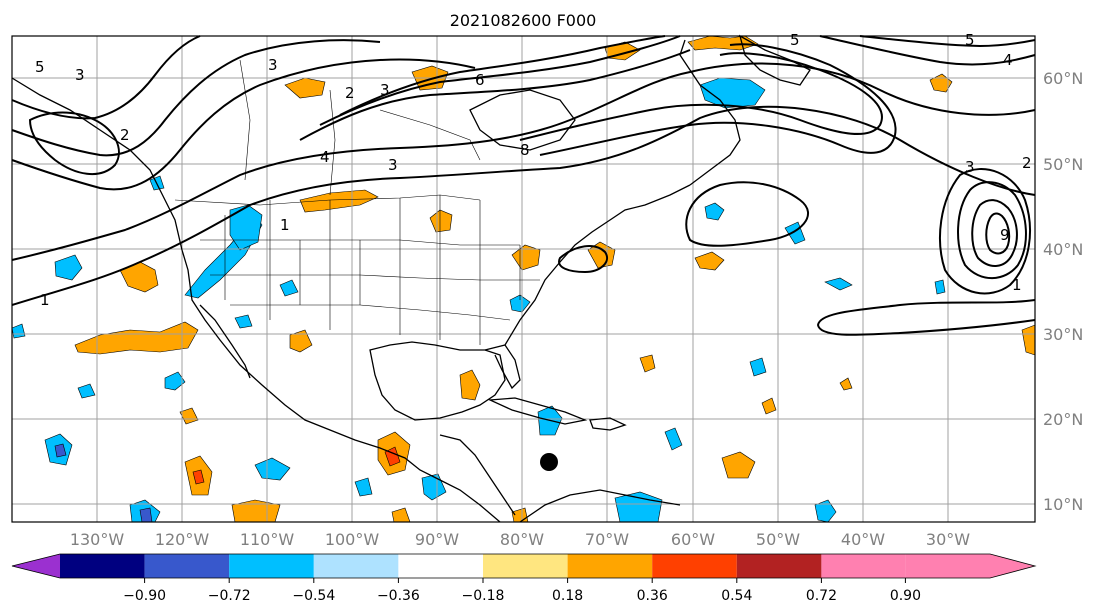  I want to click on colorbar-ticks, so click(525, 580).